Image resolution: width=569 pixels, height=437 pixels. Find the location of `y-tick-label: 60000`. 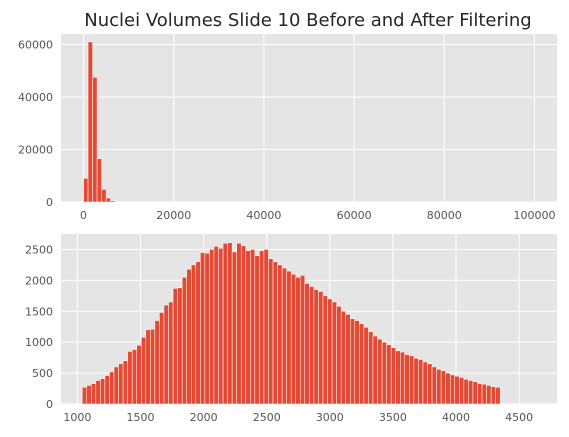

y-tick-label: 60000 is located at coordinates (35, 45).